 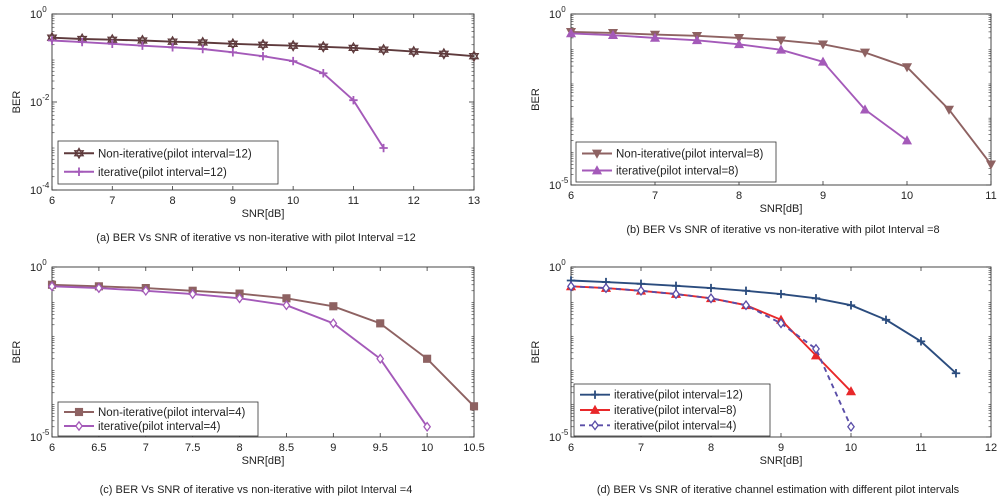 I want to click on x-tick-label: 6.5, so click(x=98, y=448).